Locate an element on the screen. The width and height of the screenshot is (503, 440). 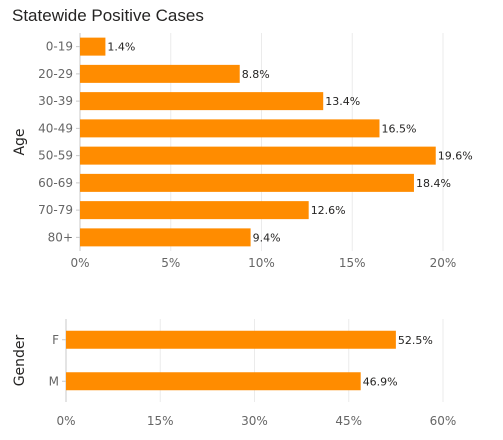
age-category-label: 80+ is located at coordinates (60, 237).